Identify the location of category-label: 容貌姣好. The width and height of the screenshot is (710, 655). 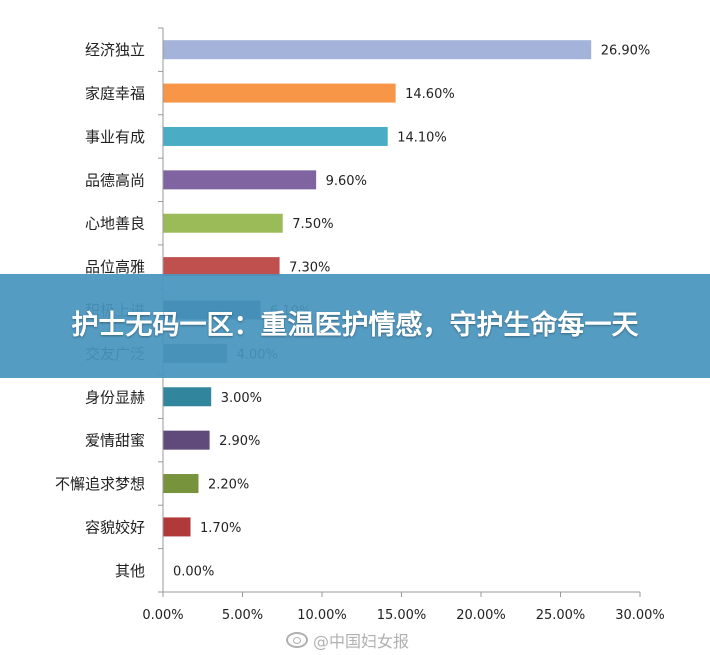
(115, 527).